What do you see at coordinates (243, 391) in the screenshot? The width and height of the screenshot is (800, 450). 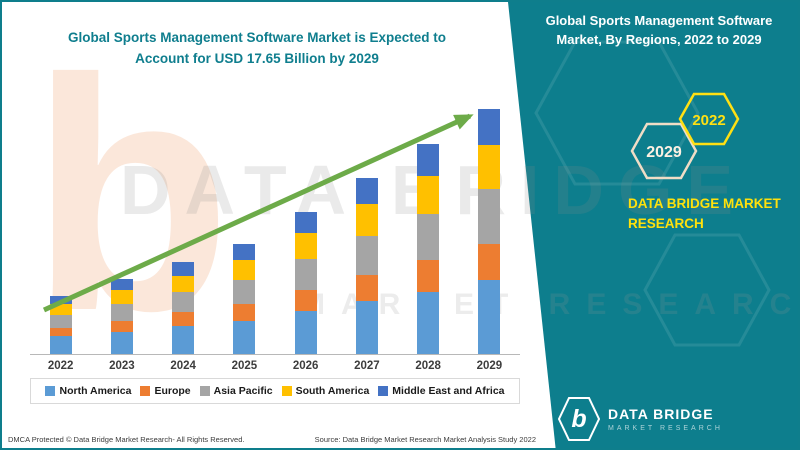 I see `legend-label: Asia Pacific` at bounding box center [243, 391].